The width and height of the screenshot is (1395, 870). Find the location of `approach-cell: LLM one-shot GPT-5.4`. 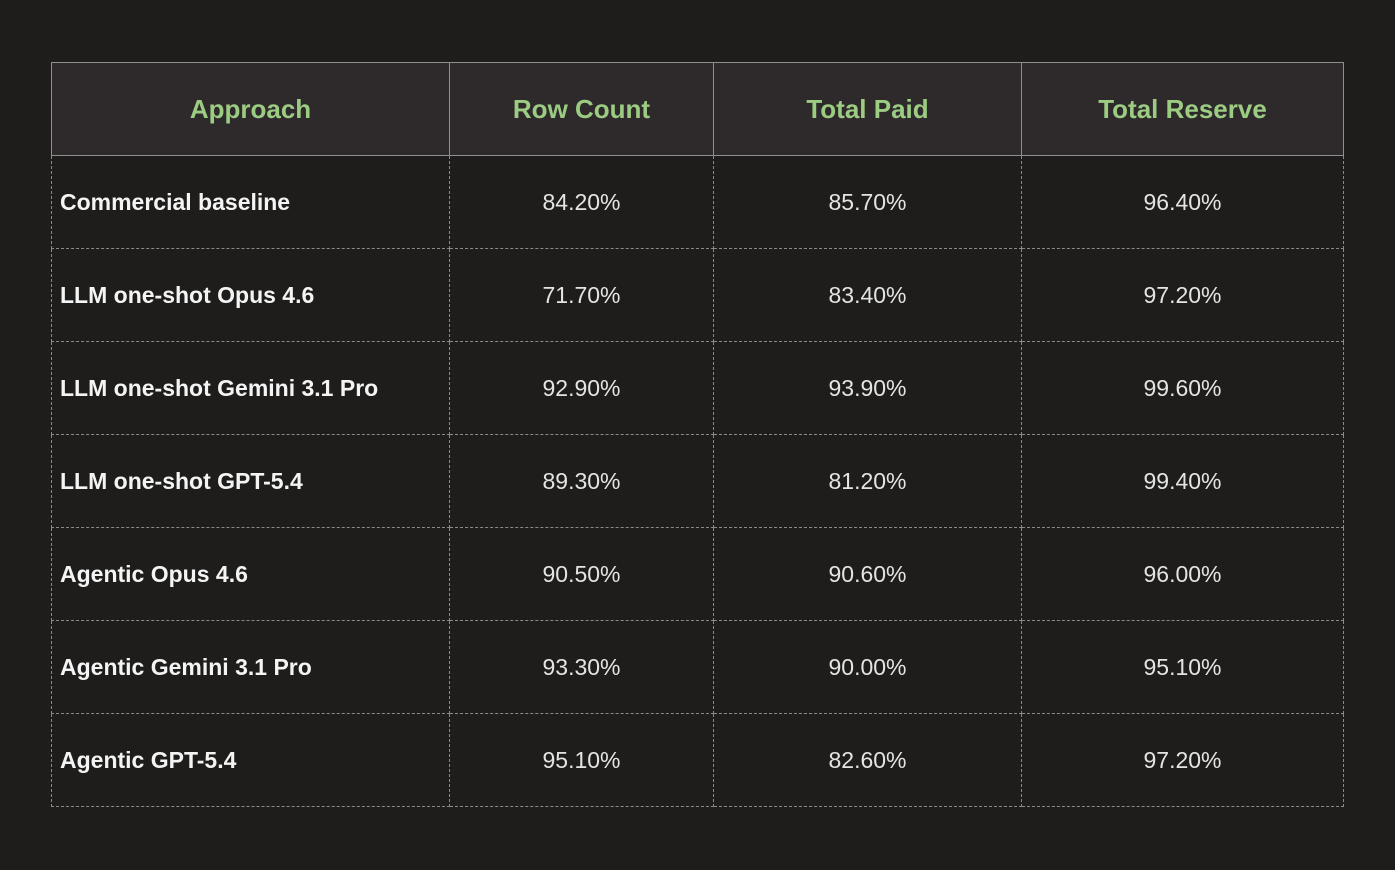

approach-cell: LLM one-shot GPT-5.4 is located at coordinates (250, 481).